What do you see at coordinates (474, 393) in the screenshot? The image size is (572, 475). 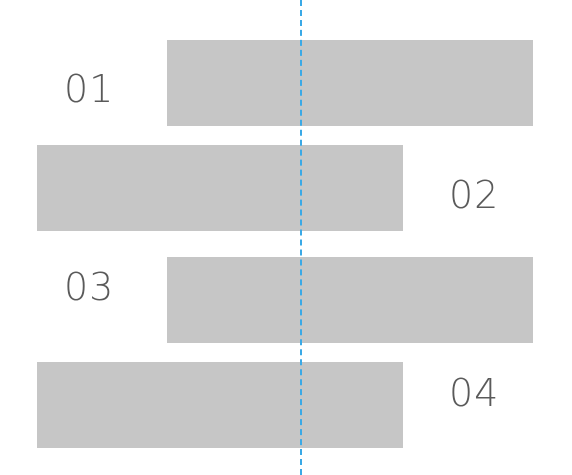 I see `row-4-label: 04` at bounding box center [474, 393].